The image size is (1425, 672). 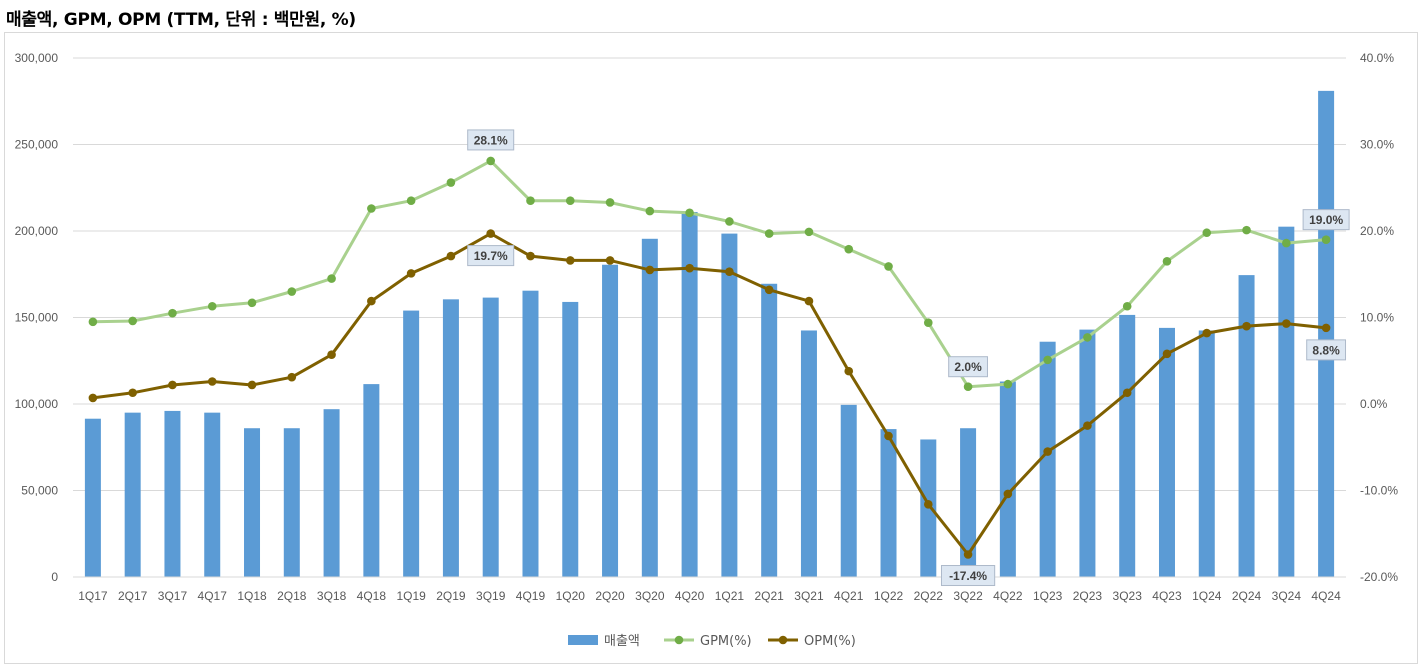 I want to click on legend: 매출액 GPM(%) OPM(%), so click(x=712, y=641).